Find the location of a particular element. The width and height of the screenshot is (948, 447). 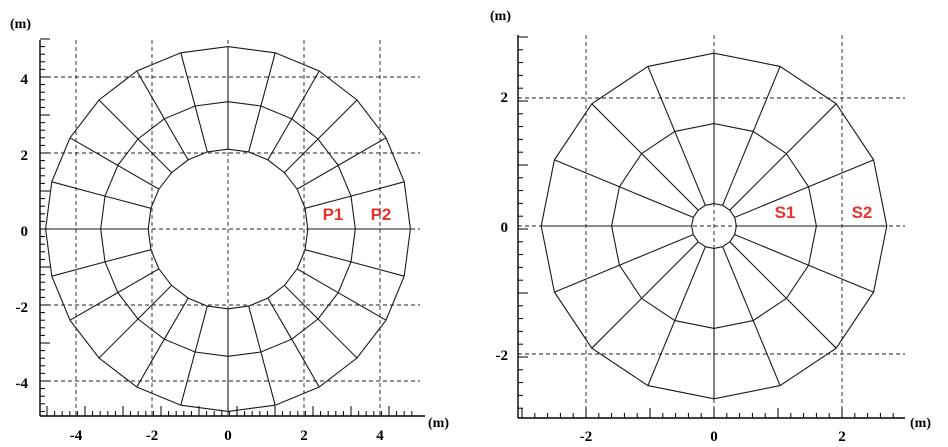

left-y-tick-label: 4 is located at coordinates (25, 80).